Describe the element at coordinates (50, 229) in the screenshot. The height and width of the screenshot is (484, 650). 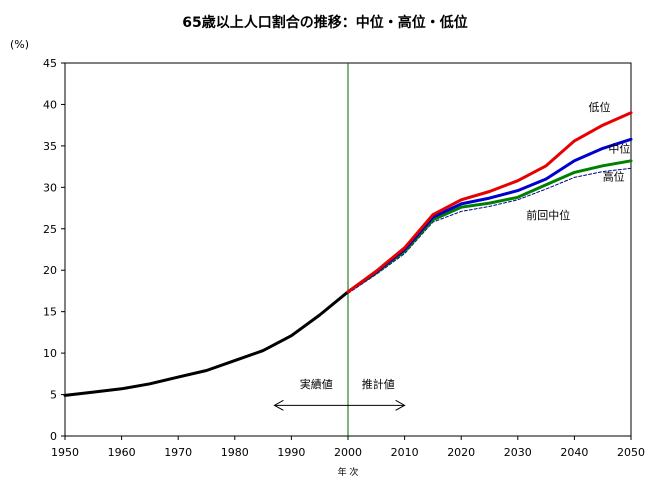
I see `y-tick-label: 25` at that location.